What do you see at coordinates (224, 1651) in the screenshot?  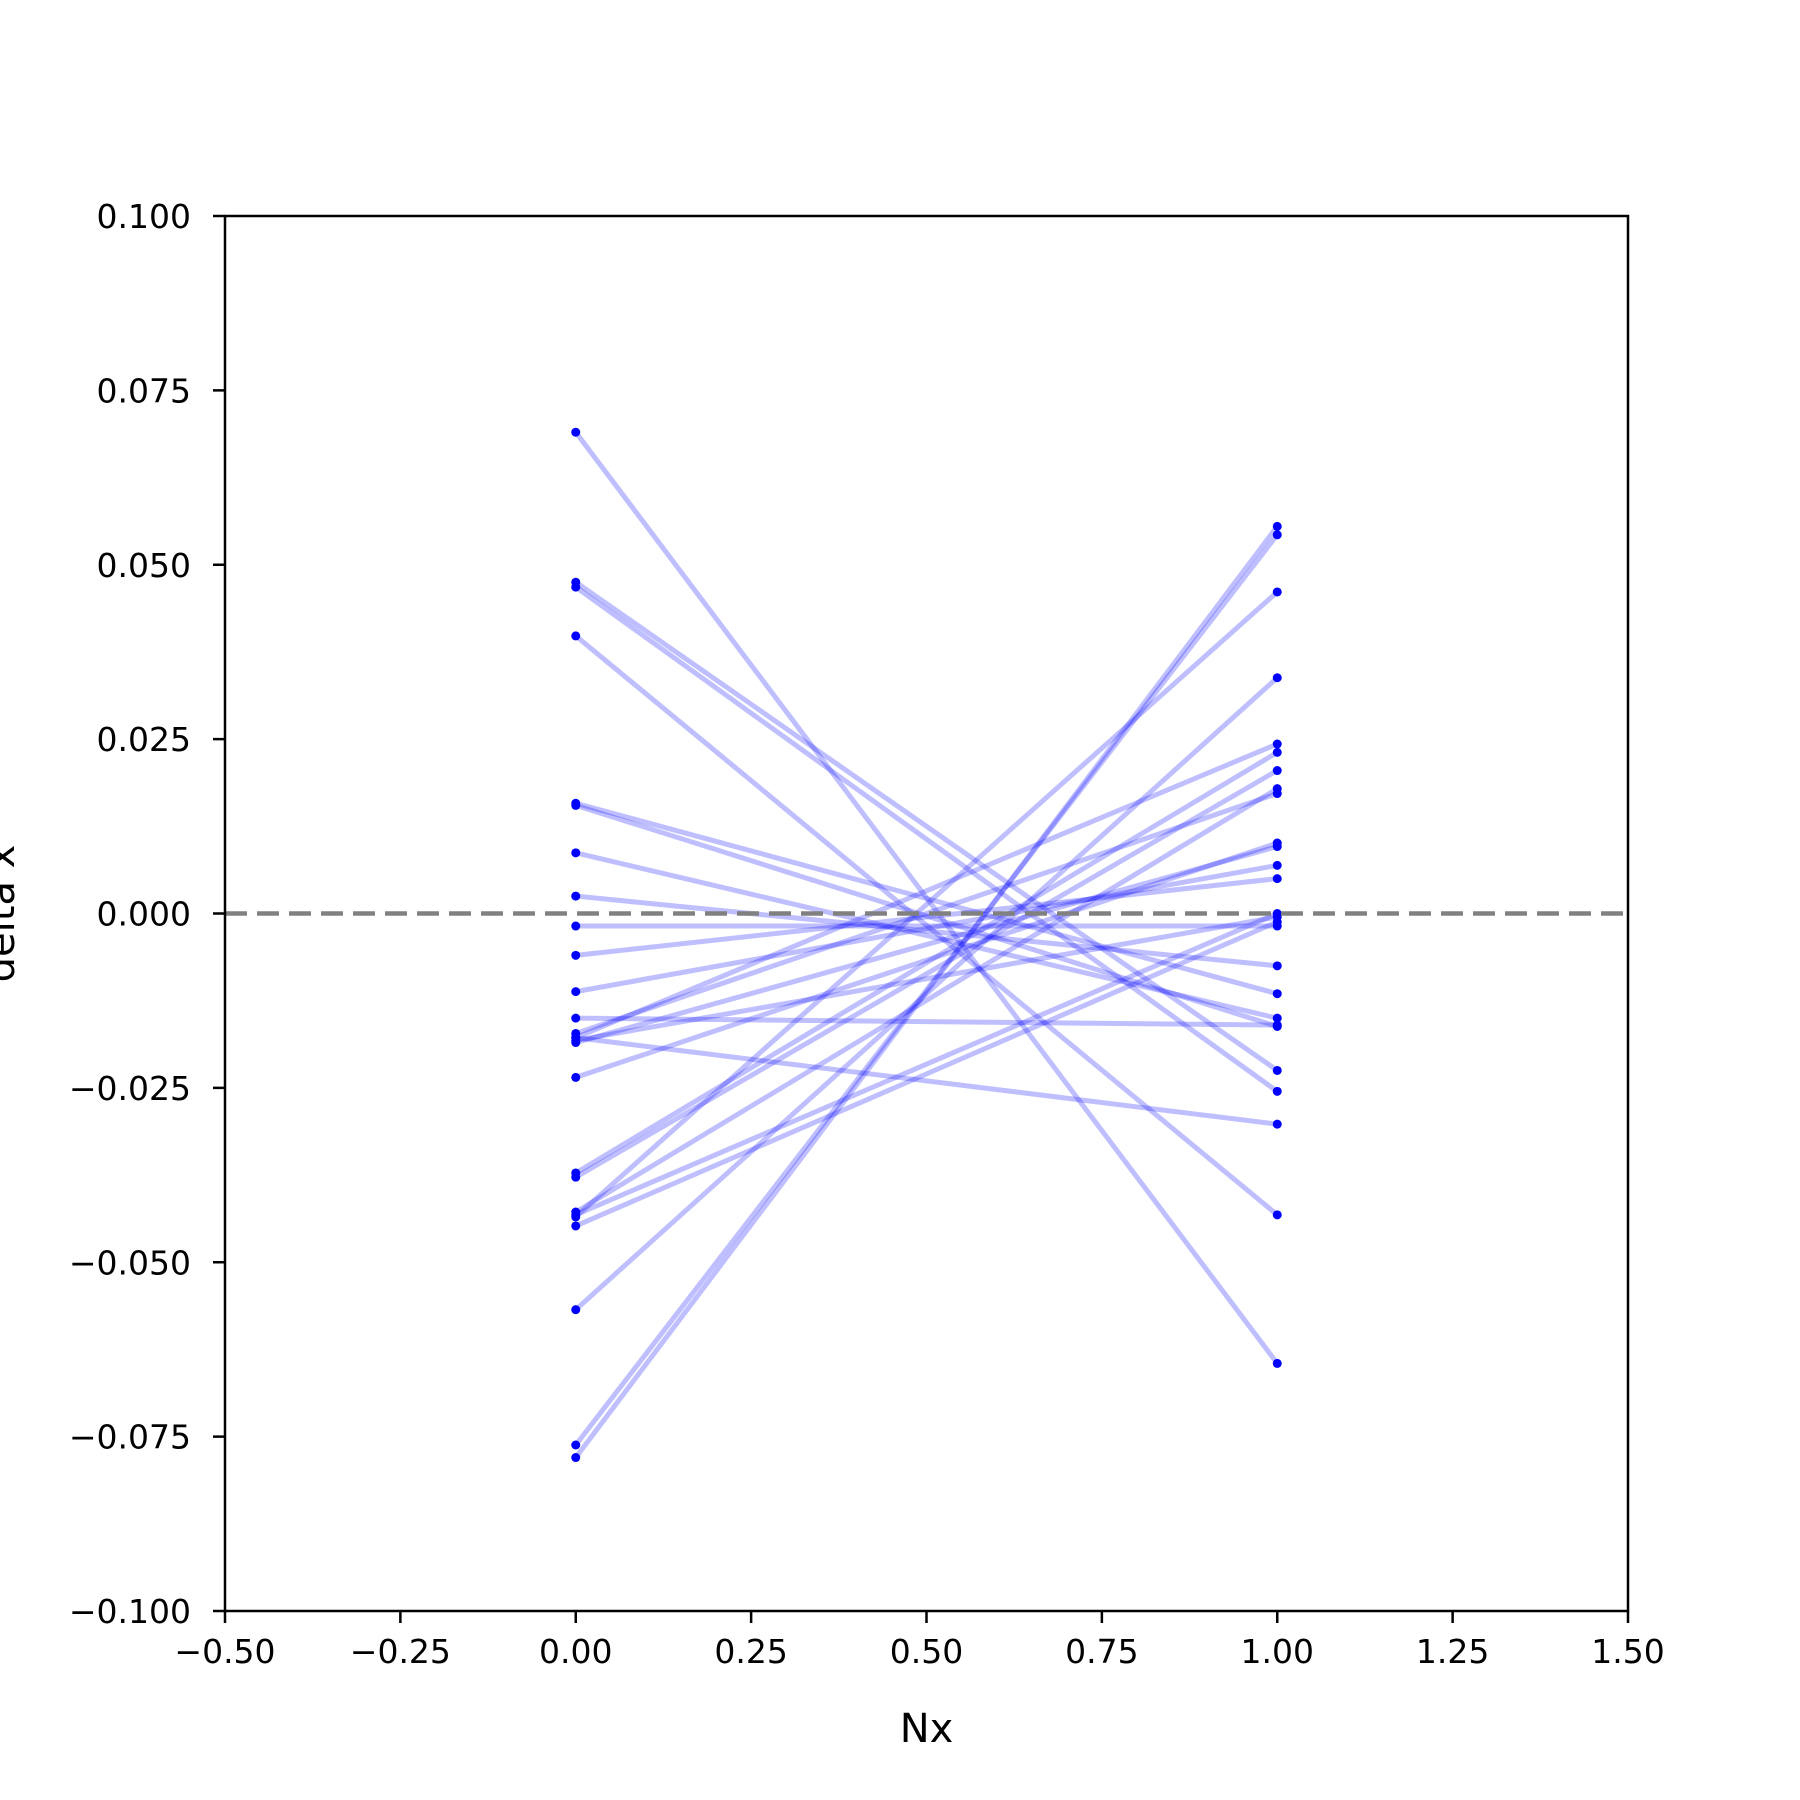 I see `x-tick-label: −0.50` at bounding box center [224, 1651].